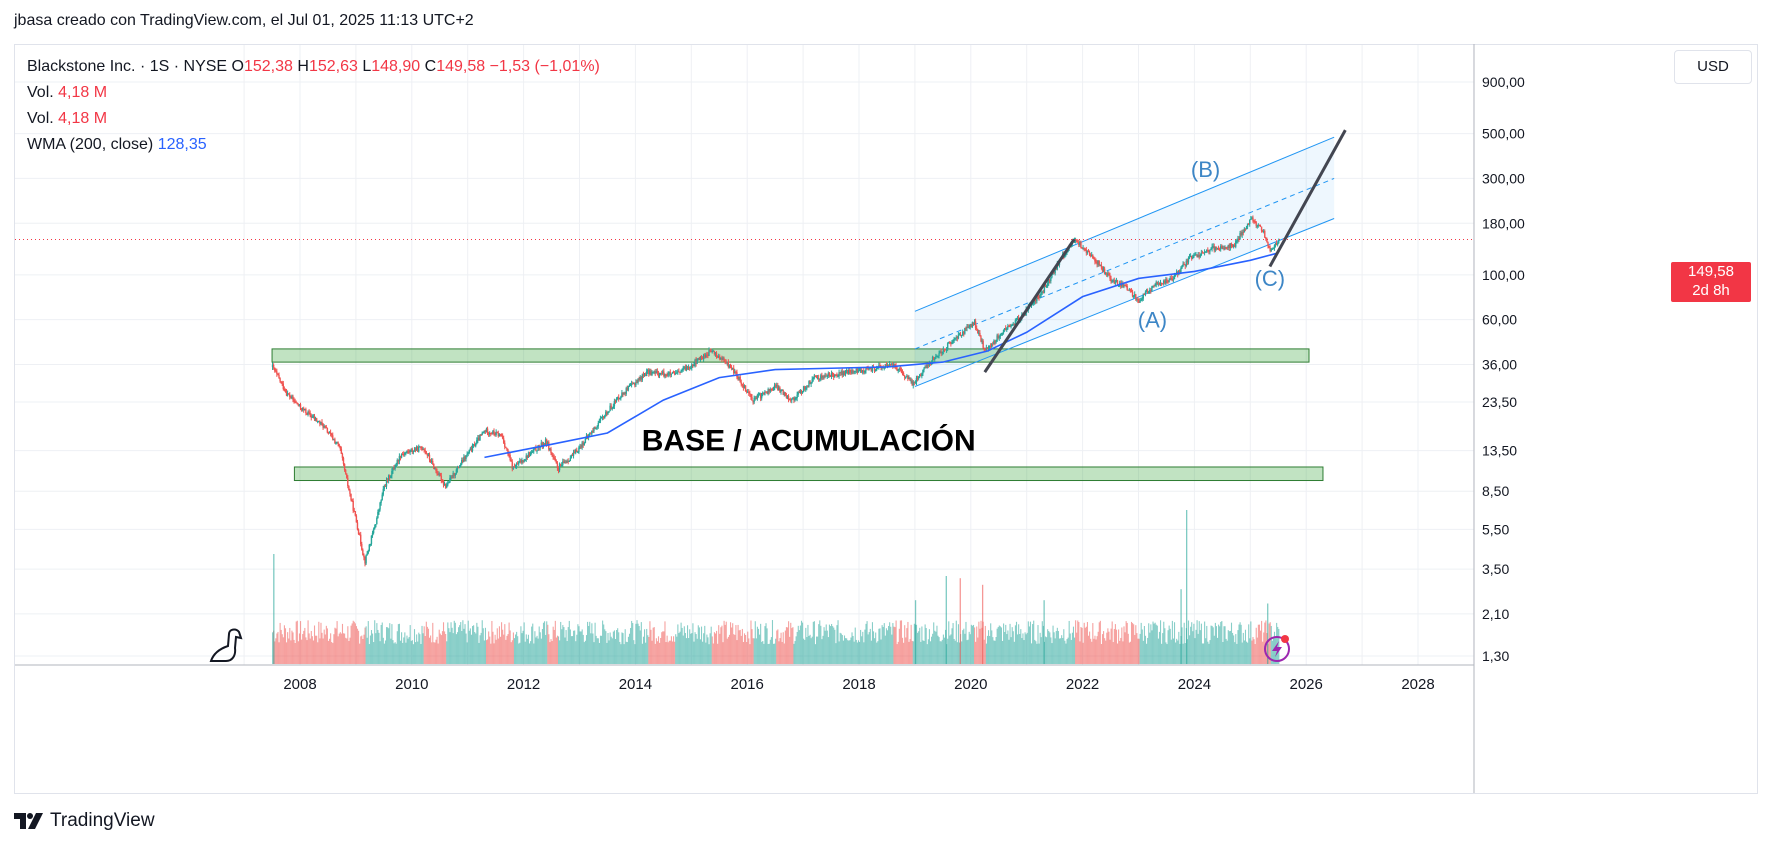  Describe the element at coordinates (313, 119) in the screenshot. I see `legend-volume-2: Vol. 4,18 M` at that location.